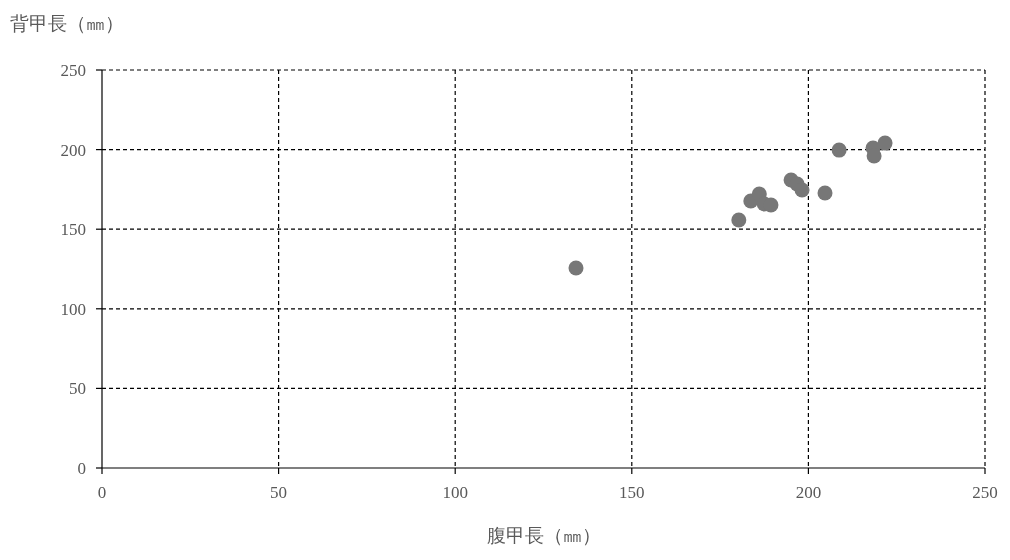 This screenshot has width=1010, height=560. I want to click on xtick: 150, so click(632, 492).